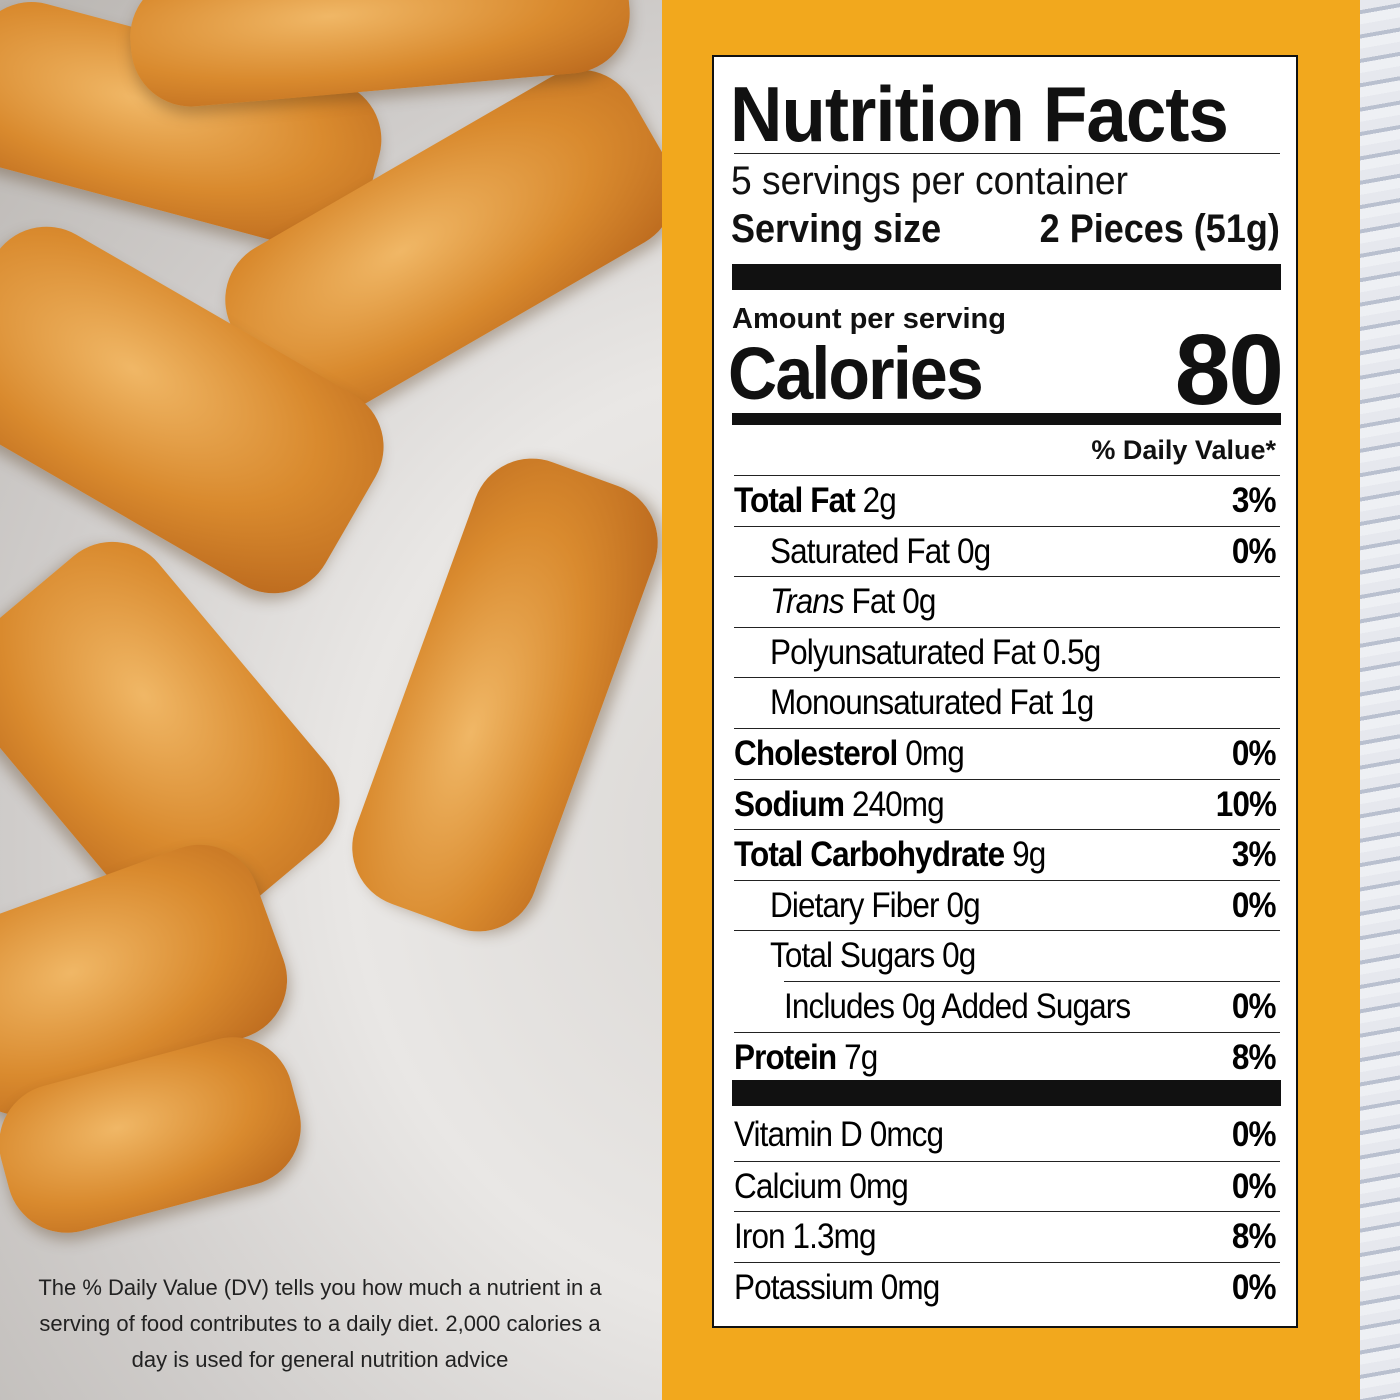 The width and height of the screenshot is (1400, 1400). What do you see at coordinates (1007, 1236) in the screenshot?
I see `vitamin-row: Iron 1.3mg 8%` at bounding box center [1007, 1236].